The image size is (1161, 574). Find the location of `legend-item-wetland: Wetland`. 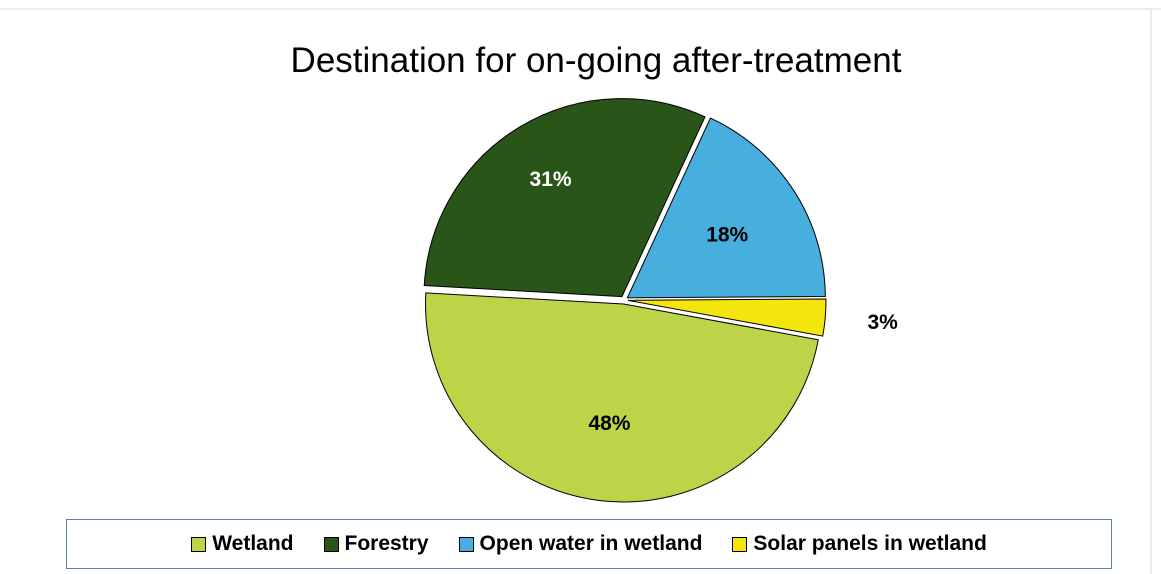

legend-item-wetland: Wetland is located at coordinates (242, 544).